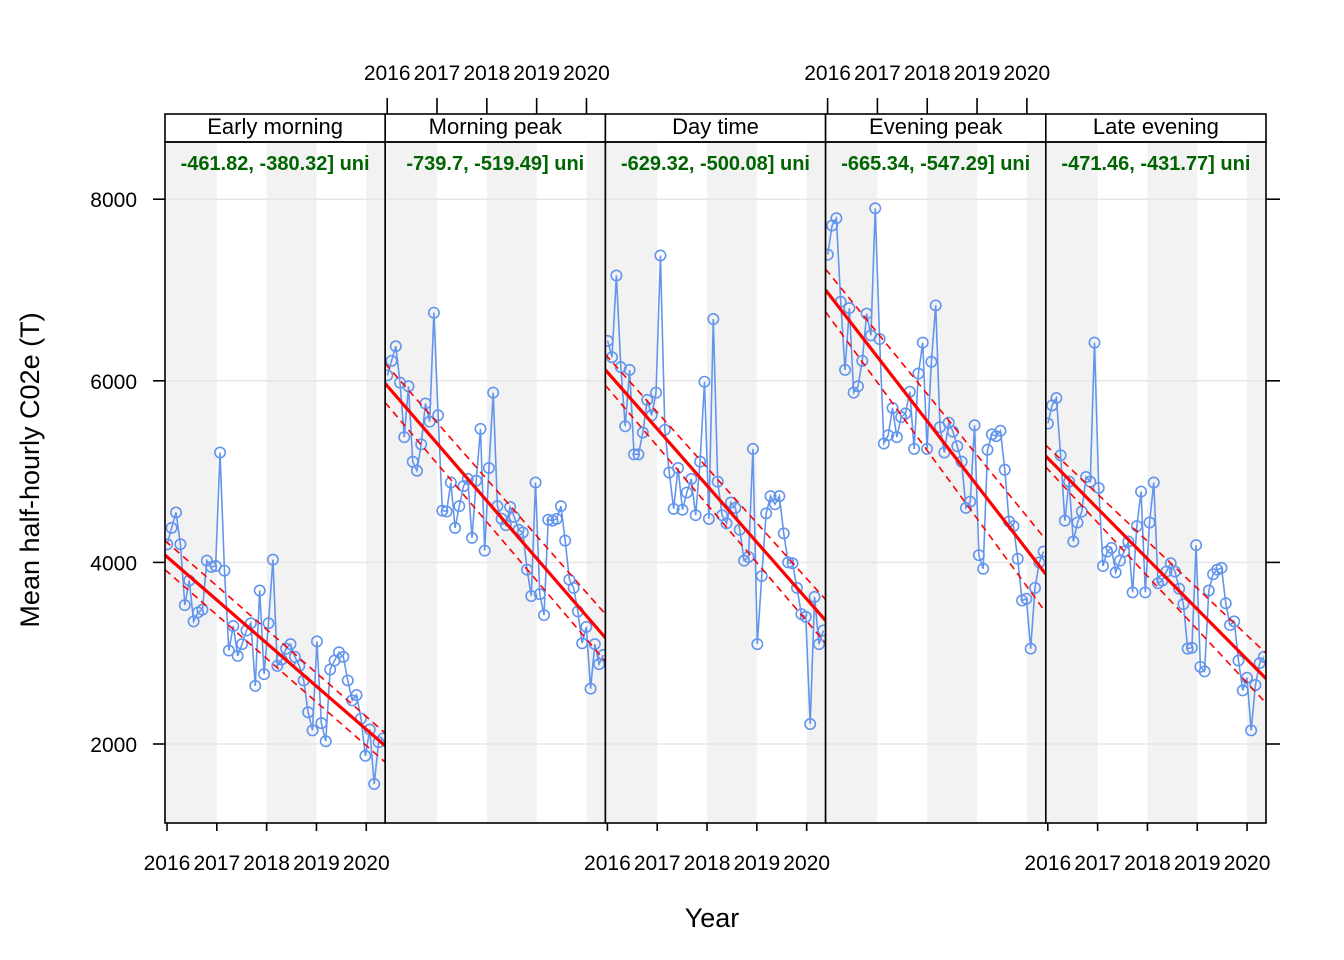  Describe the element at coordinates (275, 482) in the screenshot. I see `panel-plot-area: -461.82, -380.32] uni` at that location.